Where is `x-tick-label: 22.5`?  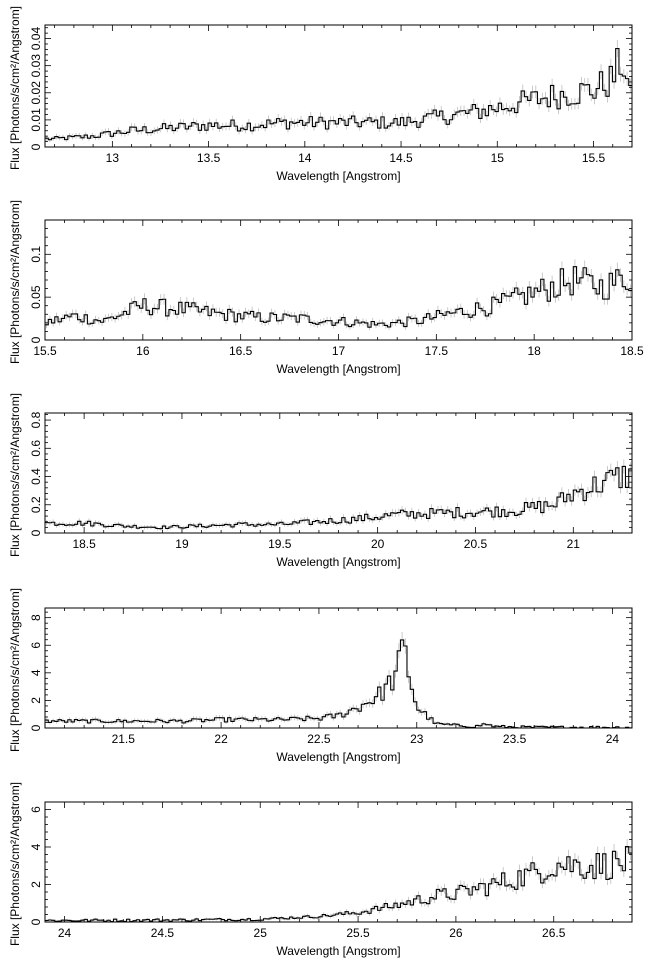
x-tick-label: 22.5 is located at coordinates (319, 739).